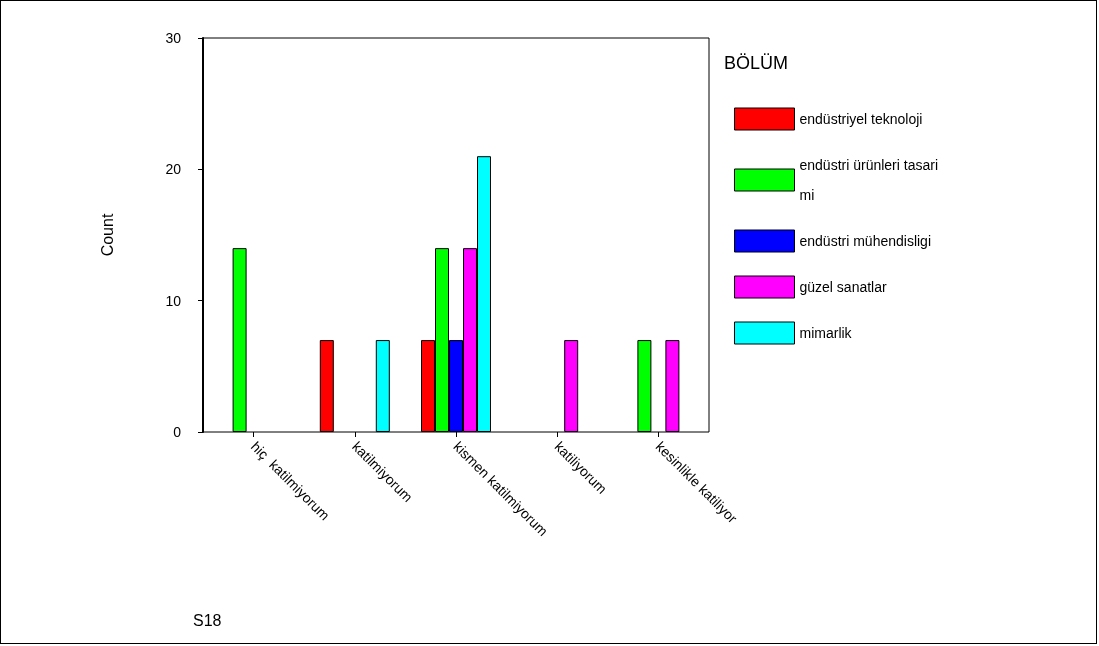 This screenshot has width=1099, height=646. What do you see at coordinates (173, 300) in the screenshot?
I see `y-tick-label: 10` at bounding box center [173, 300].